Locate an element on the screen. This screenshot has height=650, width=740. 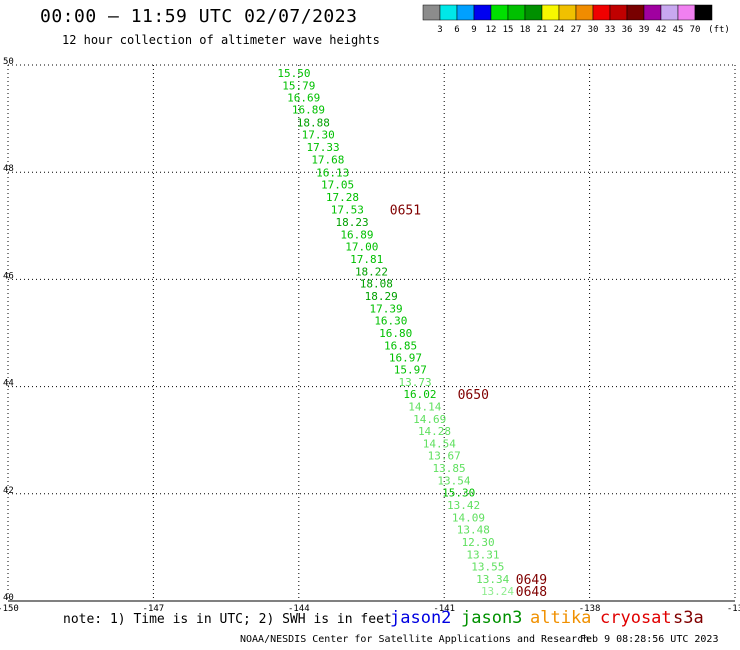
swh-label: 15.79 is located at coordinates (298, 85).